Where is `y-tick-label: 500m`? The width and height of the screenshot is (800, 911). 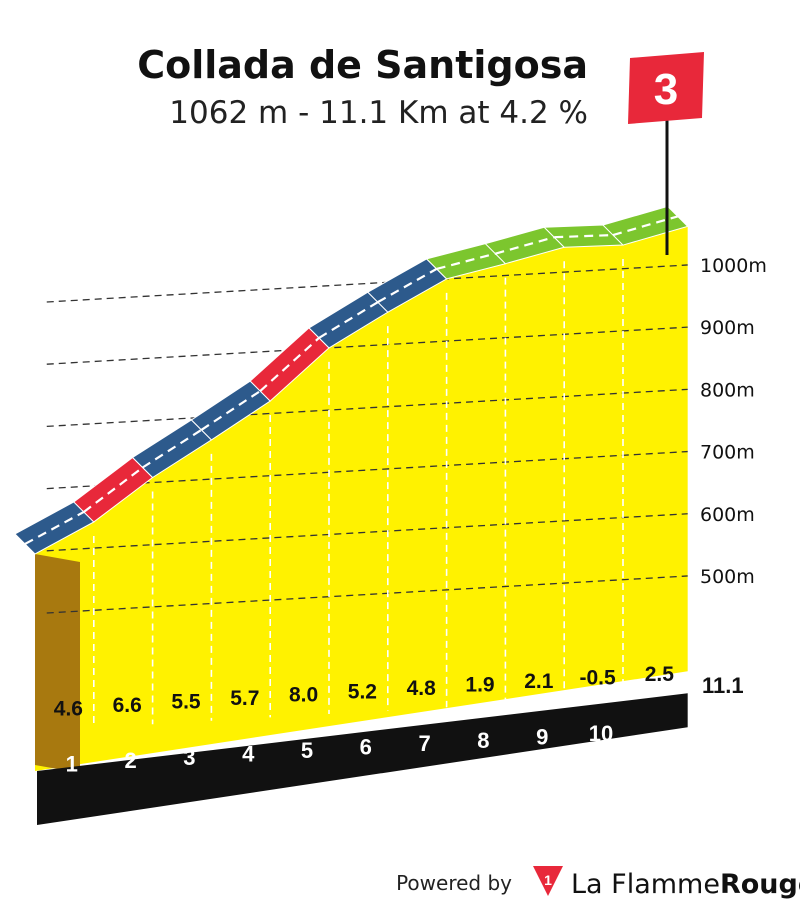 y-tick-label: 500m is located at coordinates (727, 577).